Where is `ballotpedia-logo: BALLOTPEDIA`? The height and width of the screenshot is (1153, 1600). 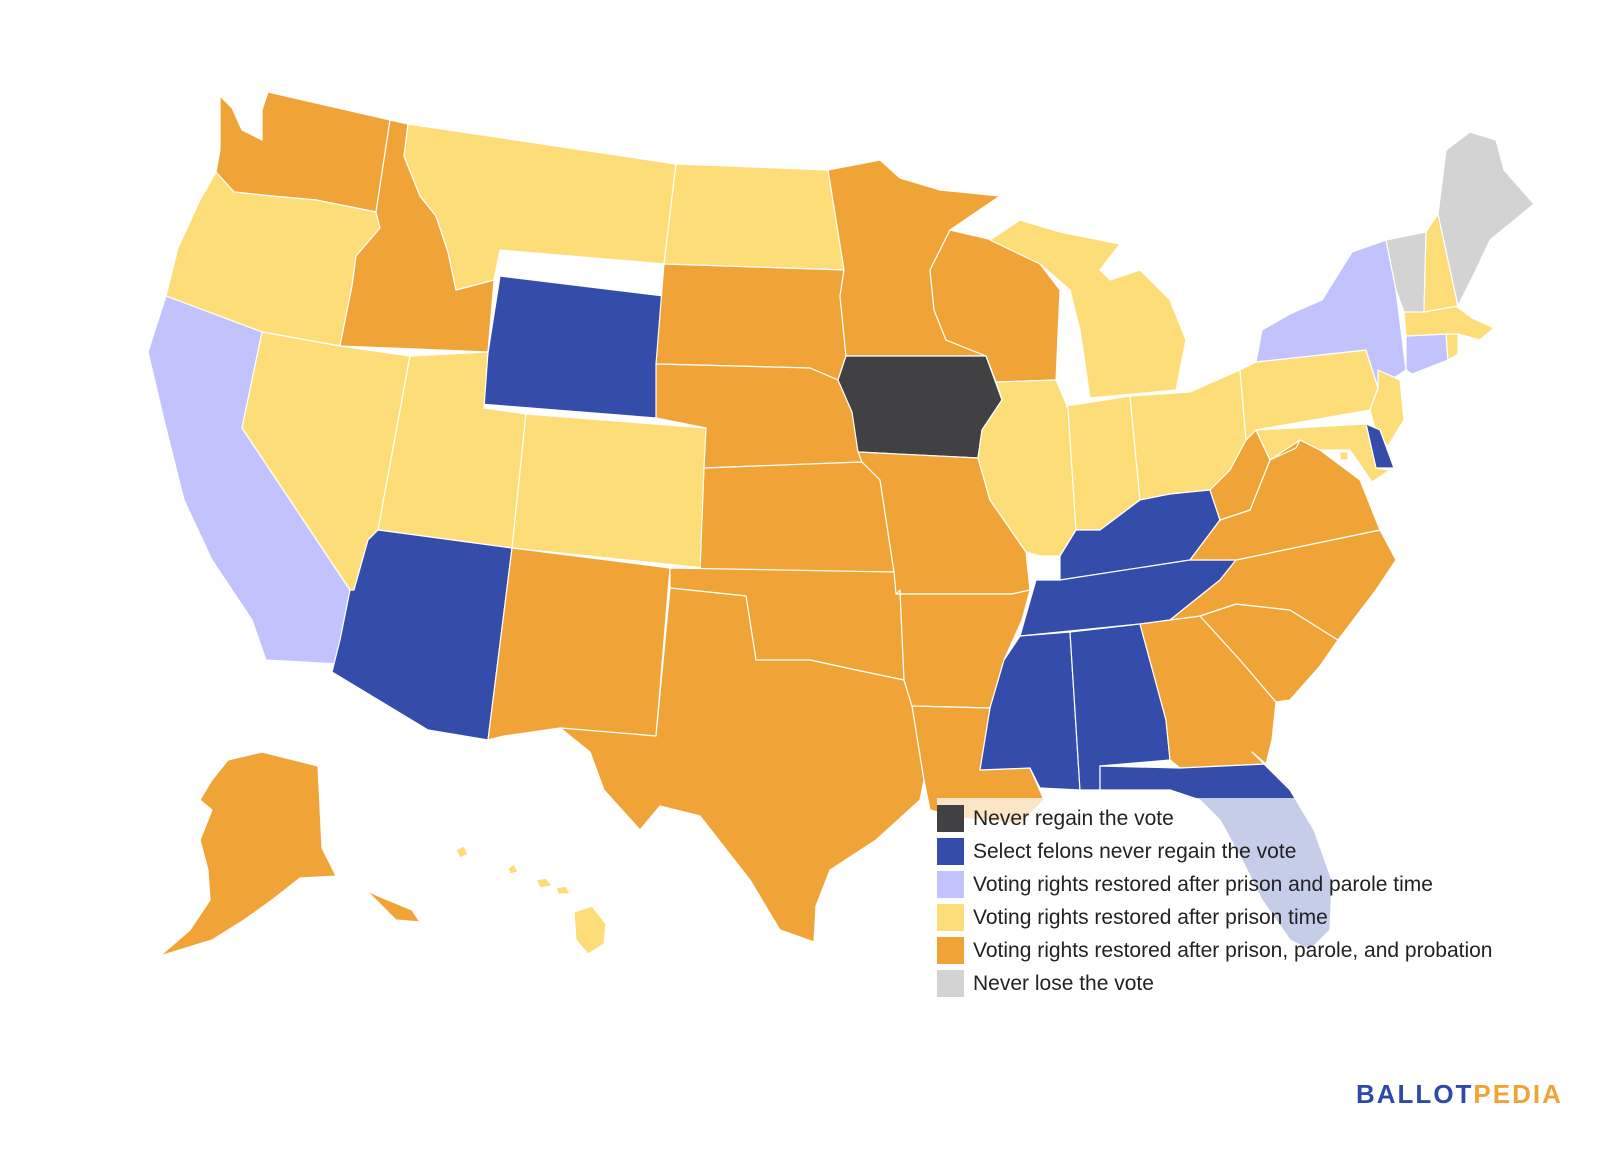
ballotpedia-logo: BALLOTPEDIA is located at coordinates (1459, 1094).